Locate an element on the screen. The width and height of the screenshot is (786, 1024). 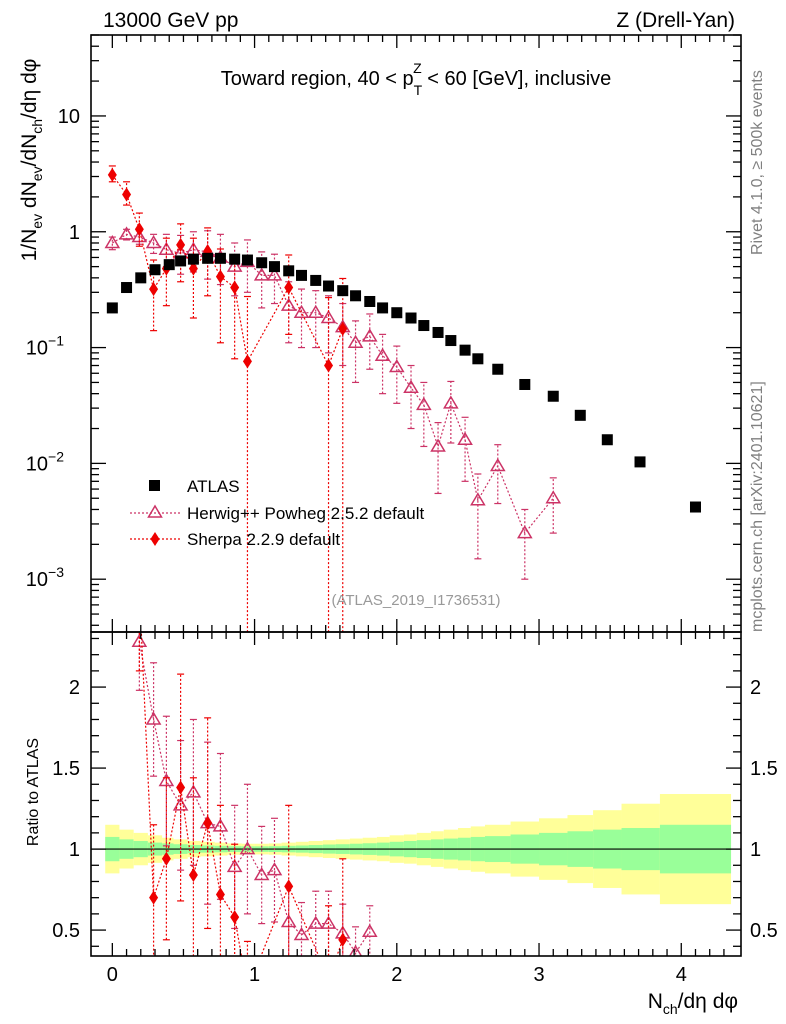
x-tick-label: 0 is located at coordinates (112, 975).